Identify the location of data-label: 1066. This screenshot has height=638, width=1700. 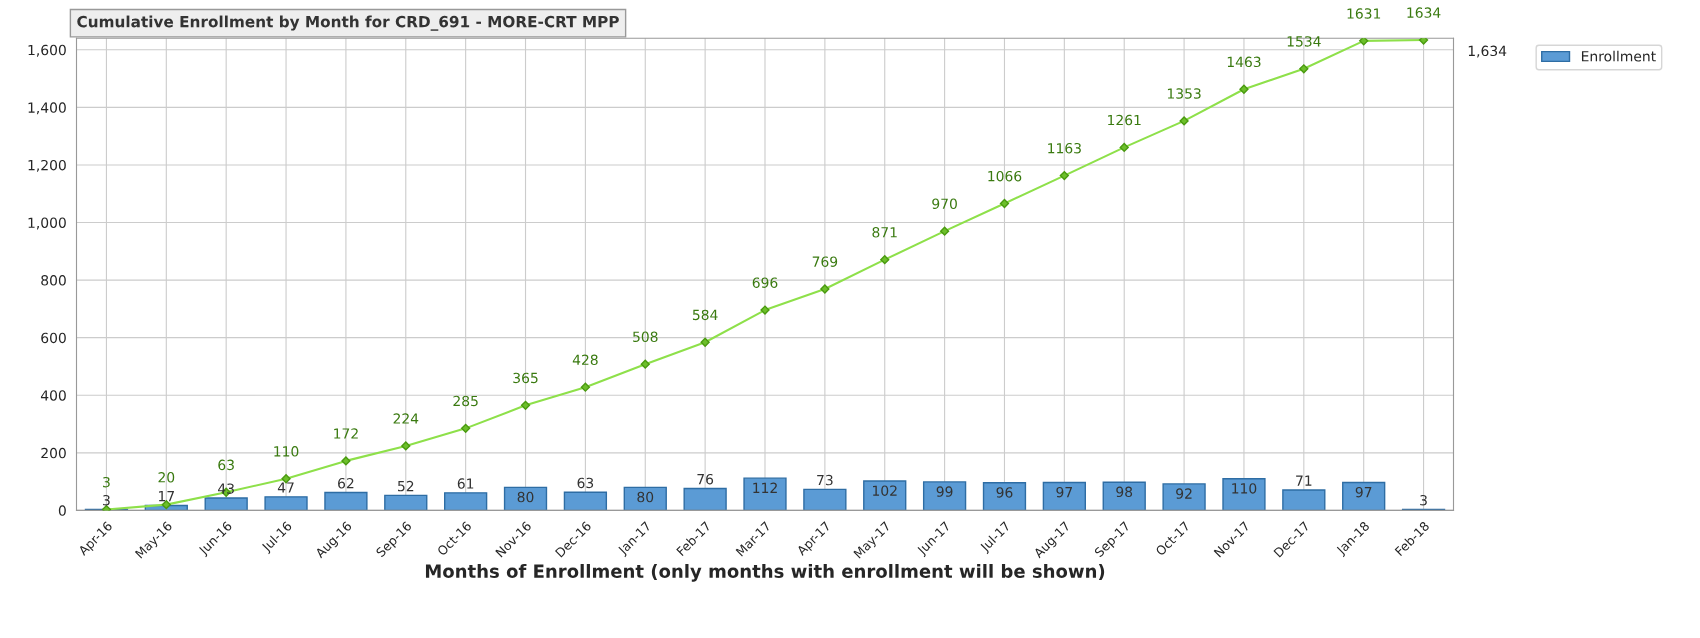
(1005, 176).